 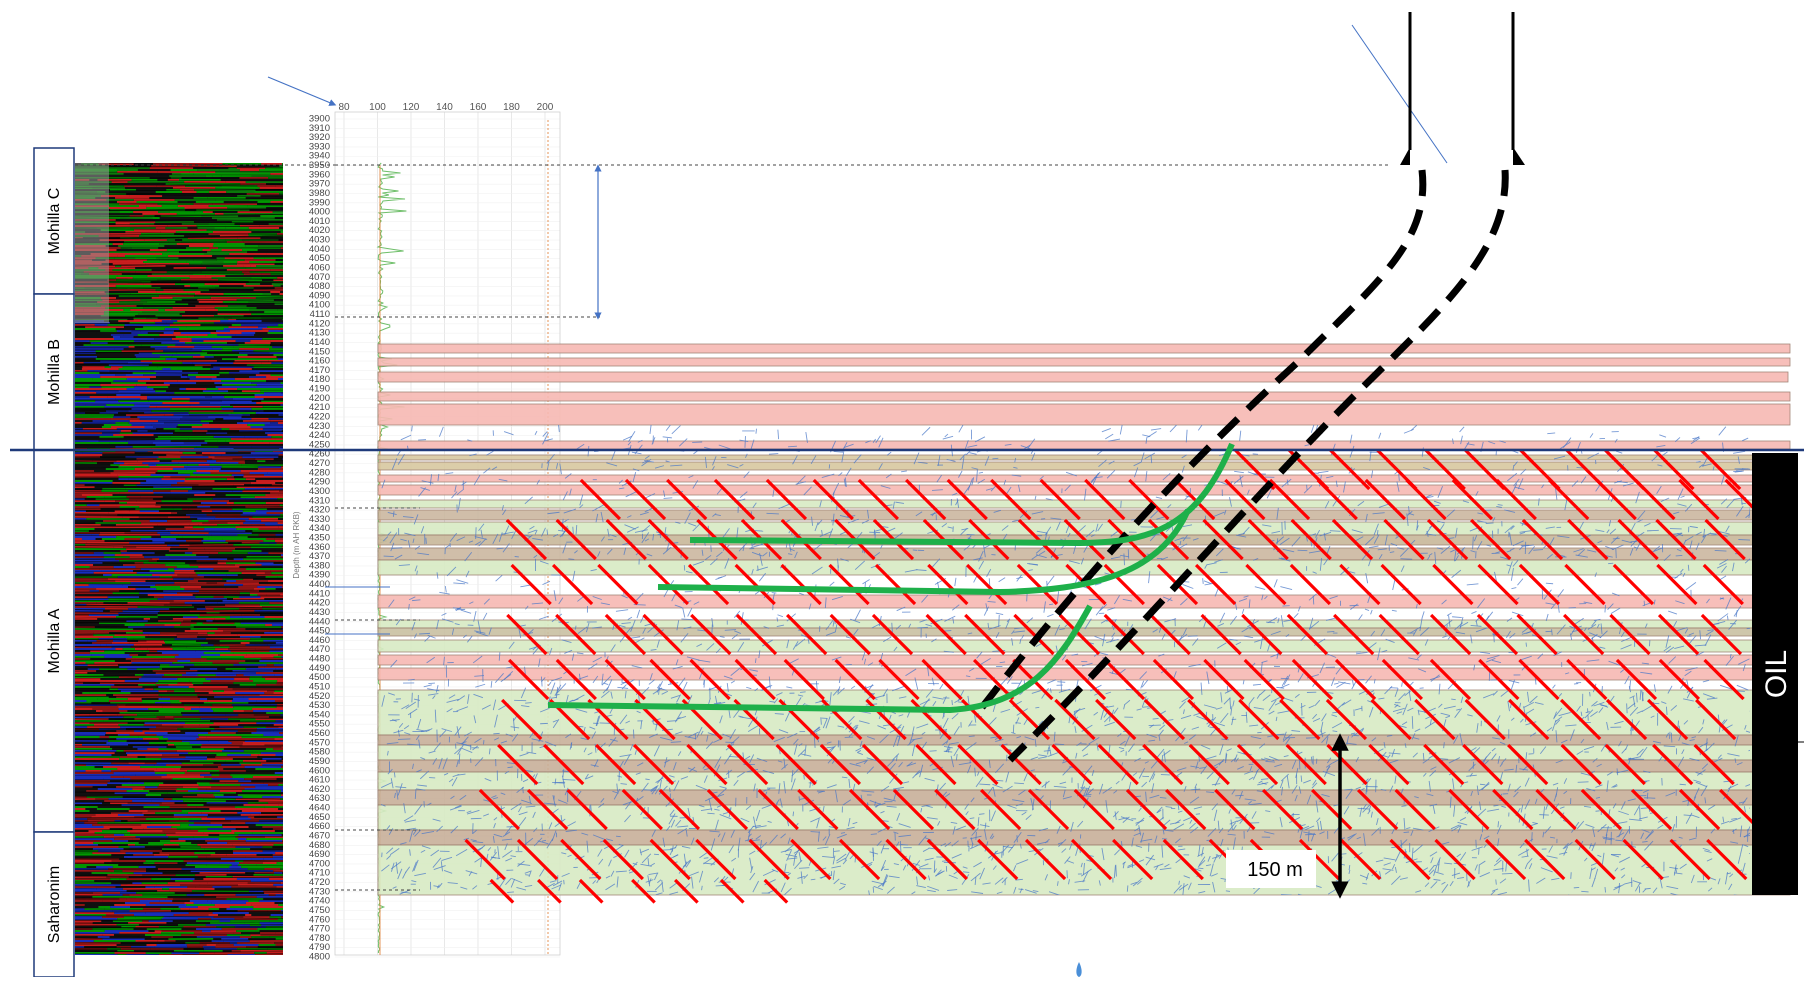 What do you see at coordinates (377, 107) in the screenshot?
I see `top-axis-tick: 100` at bounding box center [377, 107].